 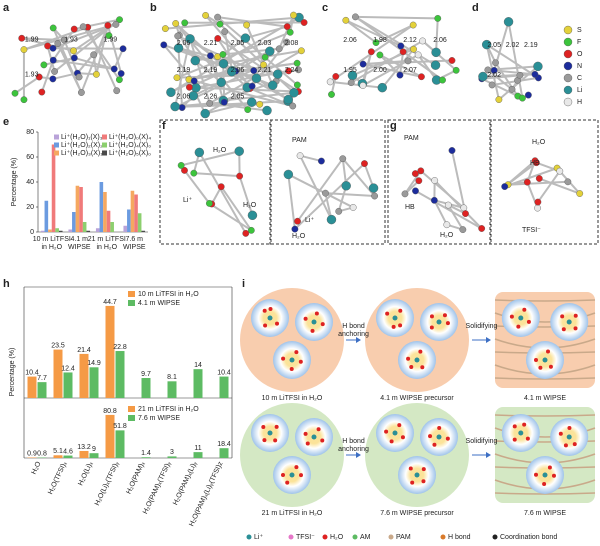 I want to click on bond-length: 2.02, so click(x=513, y=45).